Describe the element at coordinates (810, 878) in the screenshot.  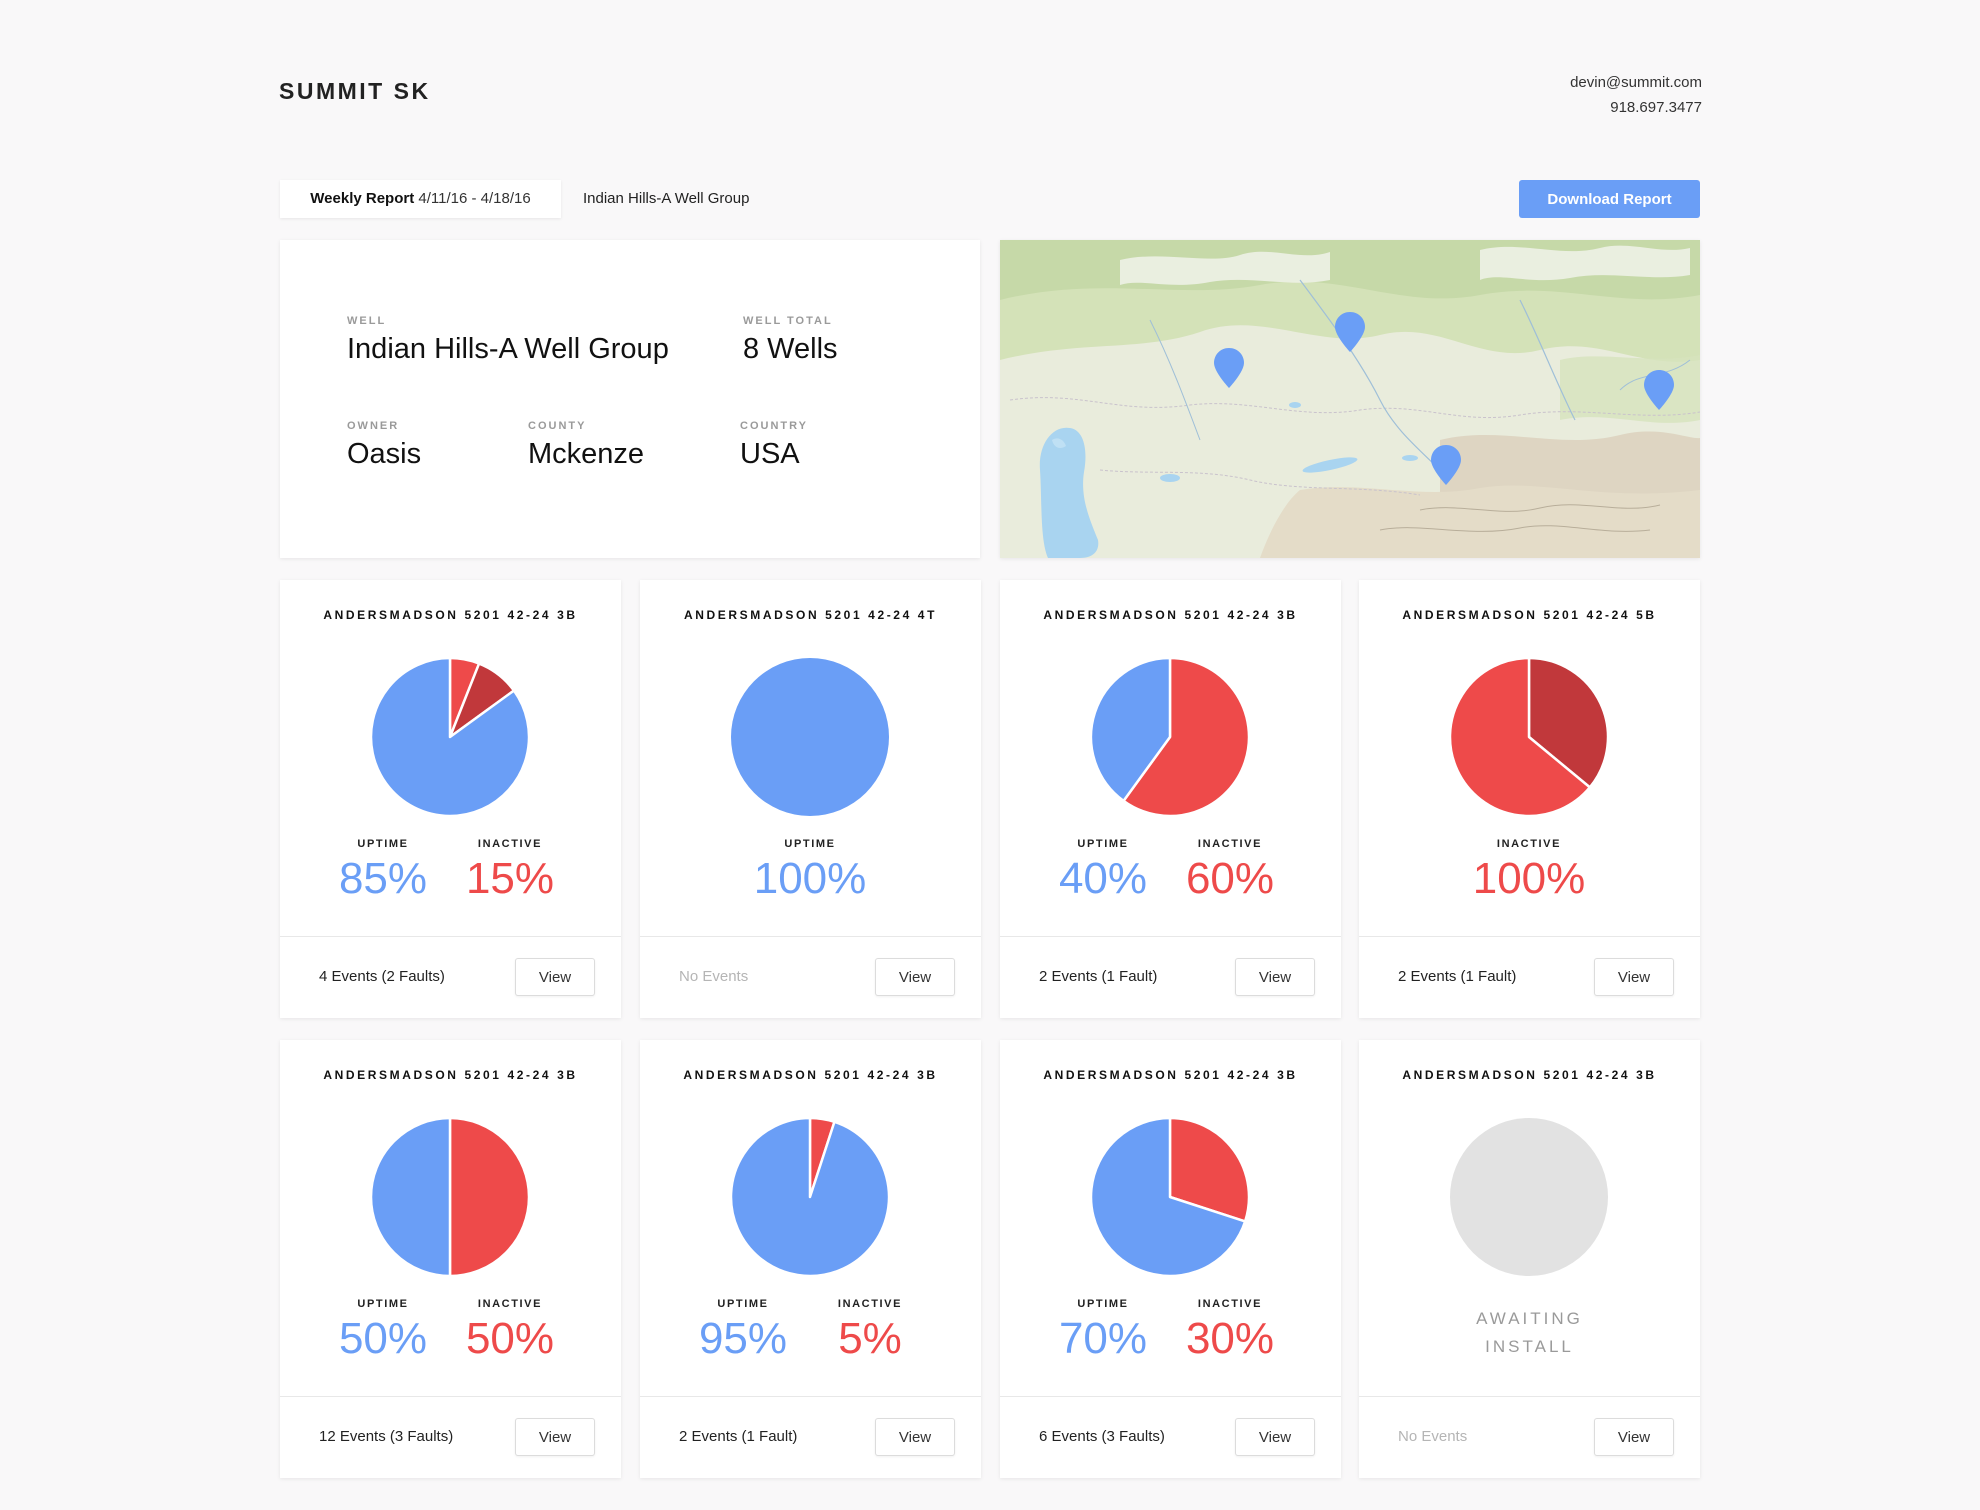
I see `uptime-value: 100%` at that location.